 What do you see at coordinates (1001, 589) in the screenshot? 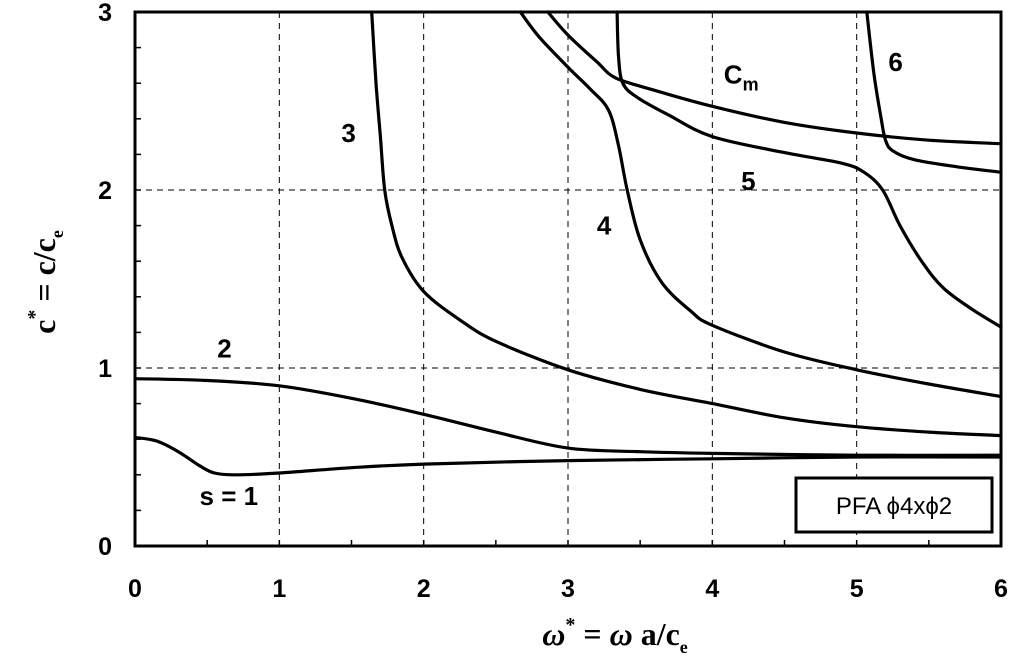
I see `x-tick-label: 6` at bounding box center [1001, 589].